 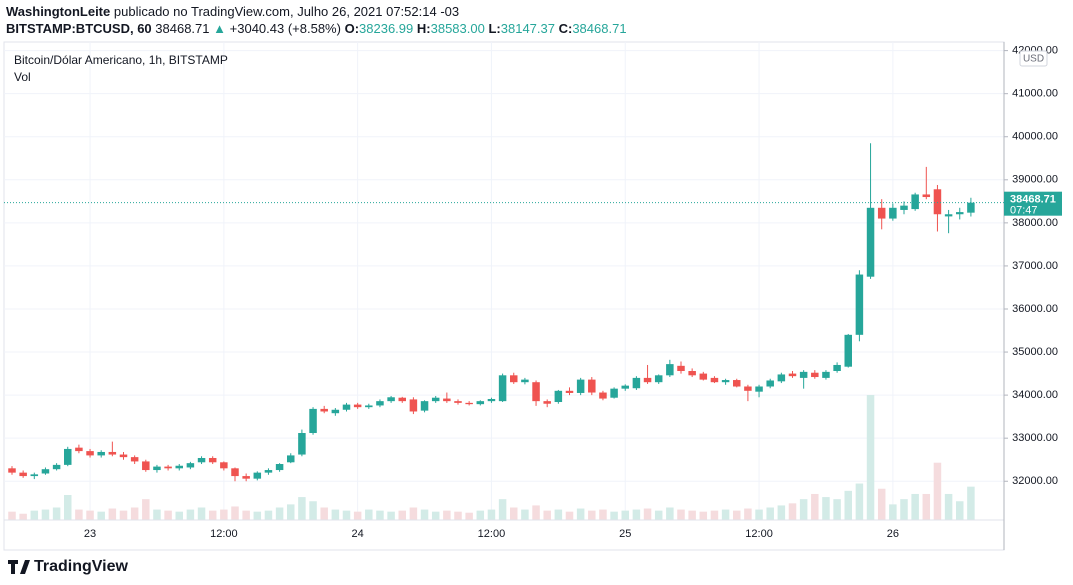 I want to click on y-tick-label: 32000.00, so click(x=1035, y=481).